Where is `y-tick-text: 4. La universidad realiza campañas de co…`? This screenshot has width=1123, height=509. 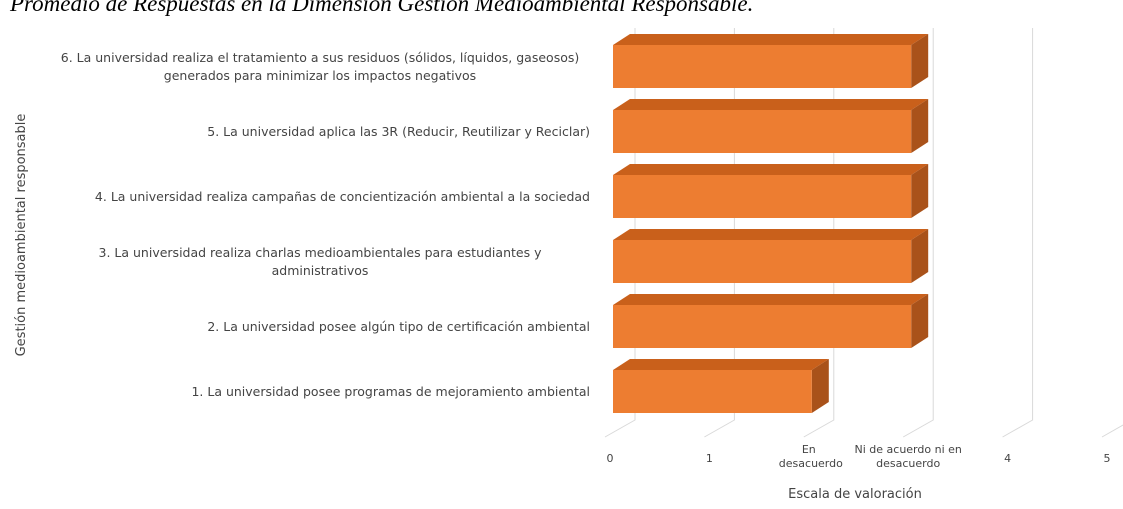 y-tick-text: 4. La universidad realiza campañas de co… is located at coordinates (342, 196).